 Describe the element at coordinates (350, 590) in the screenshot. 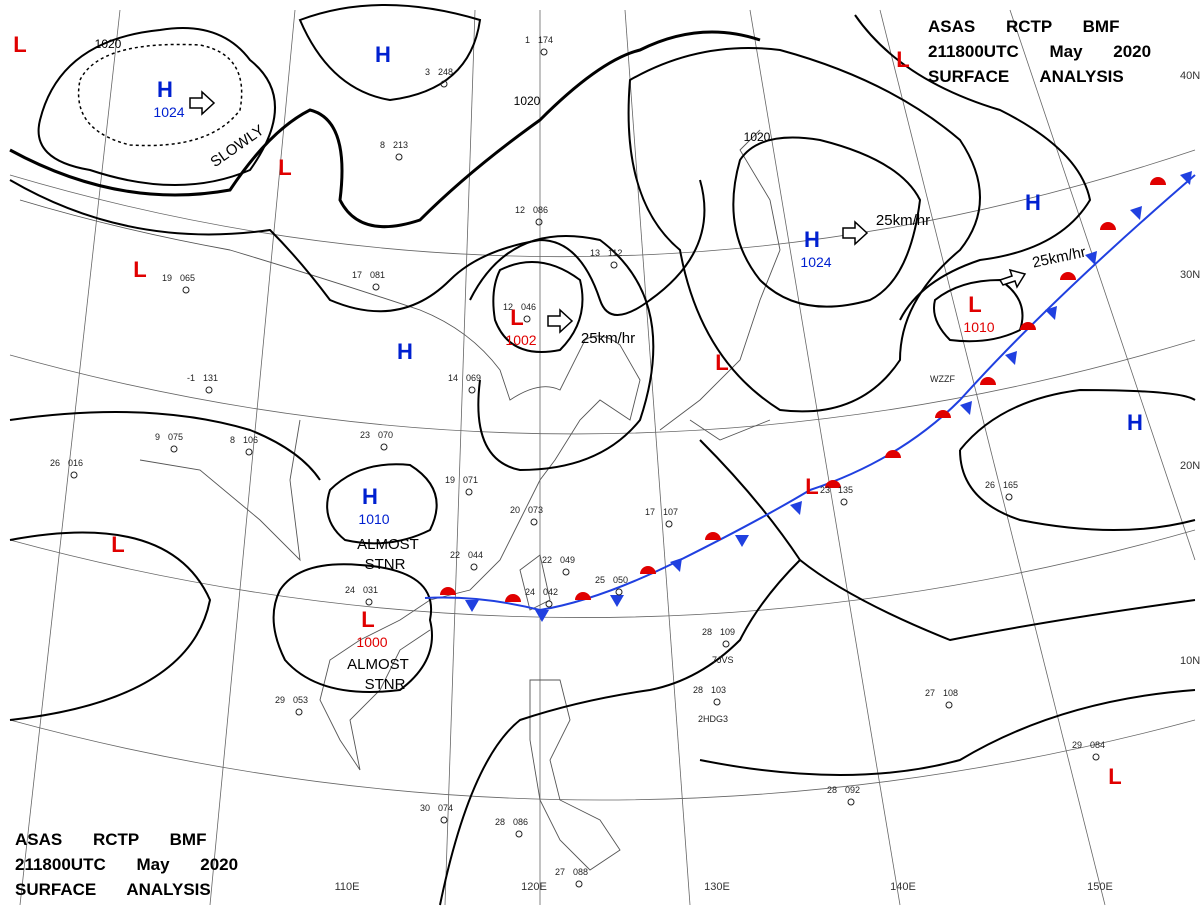

I see `station-temp: 24` at that location.